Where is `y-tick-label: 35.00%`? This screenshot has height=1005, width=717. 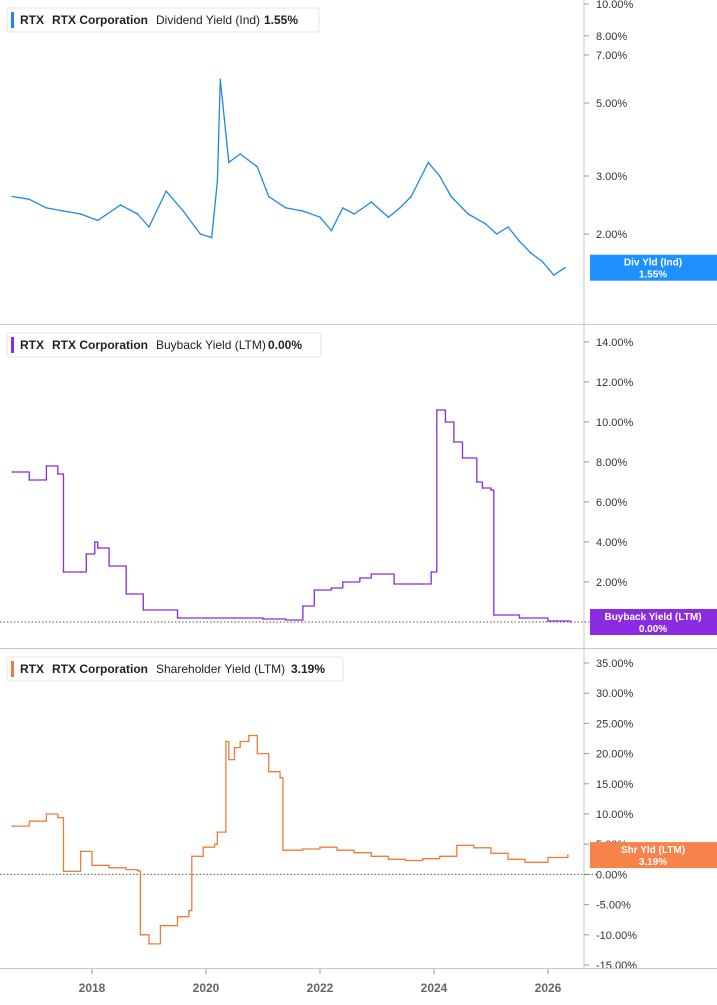
y-tick-label: 35.00% is located at coordinates (615, 664).